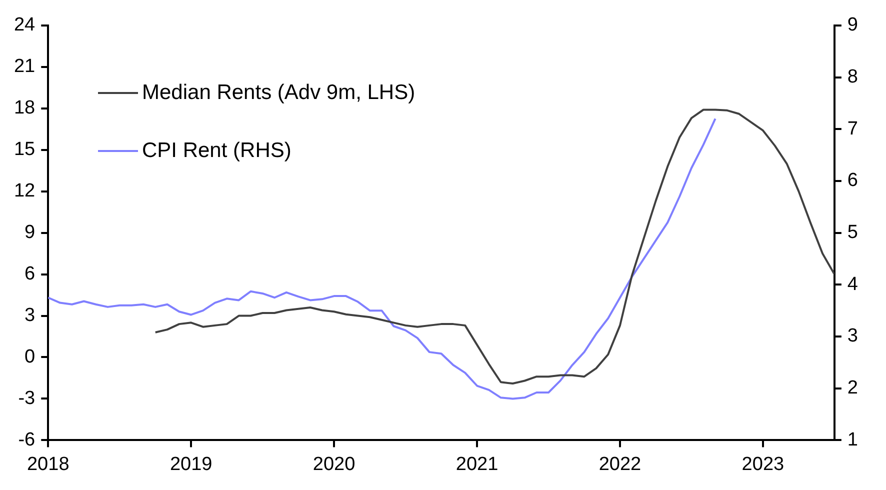  What do you see at coordinates (620, 464) in the screenshot?
I see `x-tick-label: 2022` at bounding box center [620, 464].